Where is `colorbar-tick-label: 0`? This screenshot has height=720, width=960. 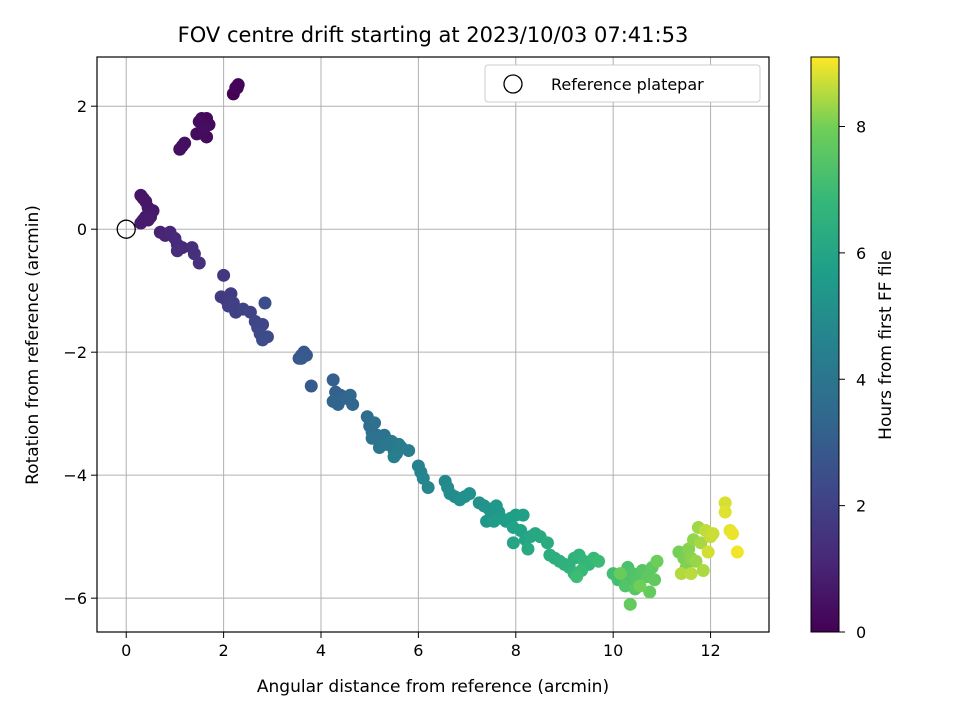
colorbar-tick-label: 0 is located at coordinates (861, 632).